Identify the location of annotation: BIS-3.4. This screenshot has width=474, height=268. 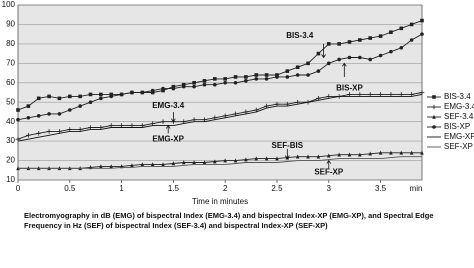
(300, 35).